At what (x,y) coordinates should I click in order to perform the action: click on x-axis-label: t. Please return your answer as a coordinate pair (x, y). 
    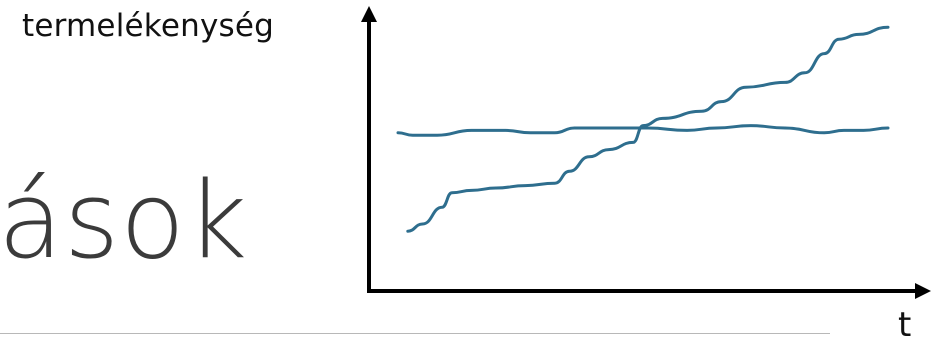
    Looking at the image, I should click on (905, 325).